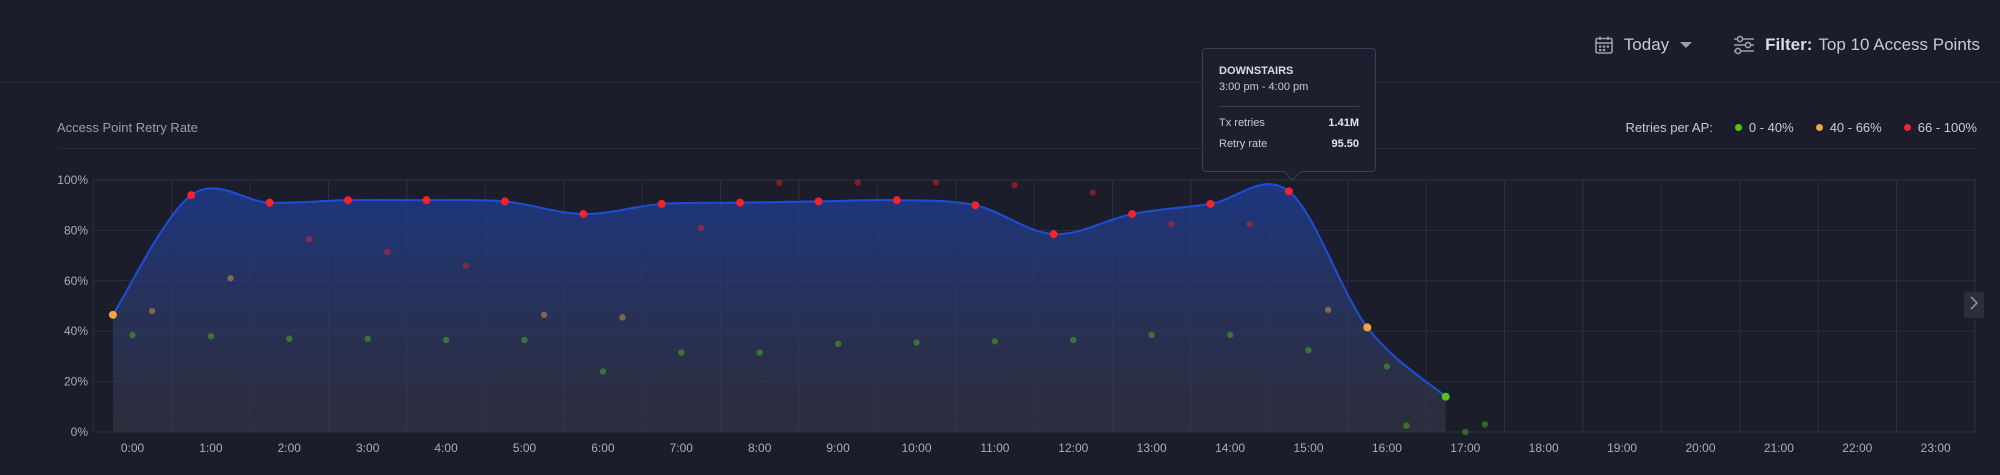 This screenshot has height=475, width=2000. What do you see at coordinates (994, 448) in the screenshot?
I see `x-tick-label: 11:00` at bounding box center [994, 448].